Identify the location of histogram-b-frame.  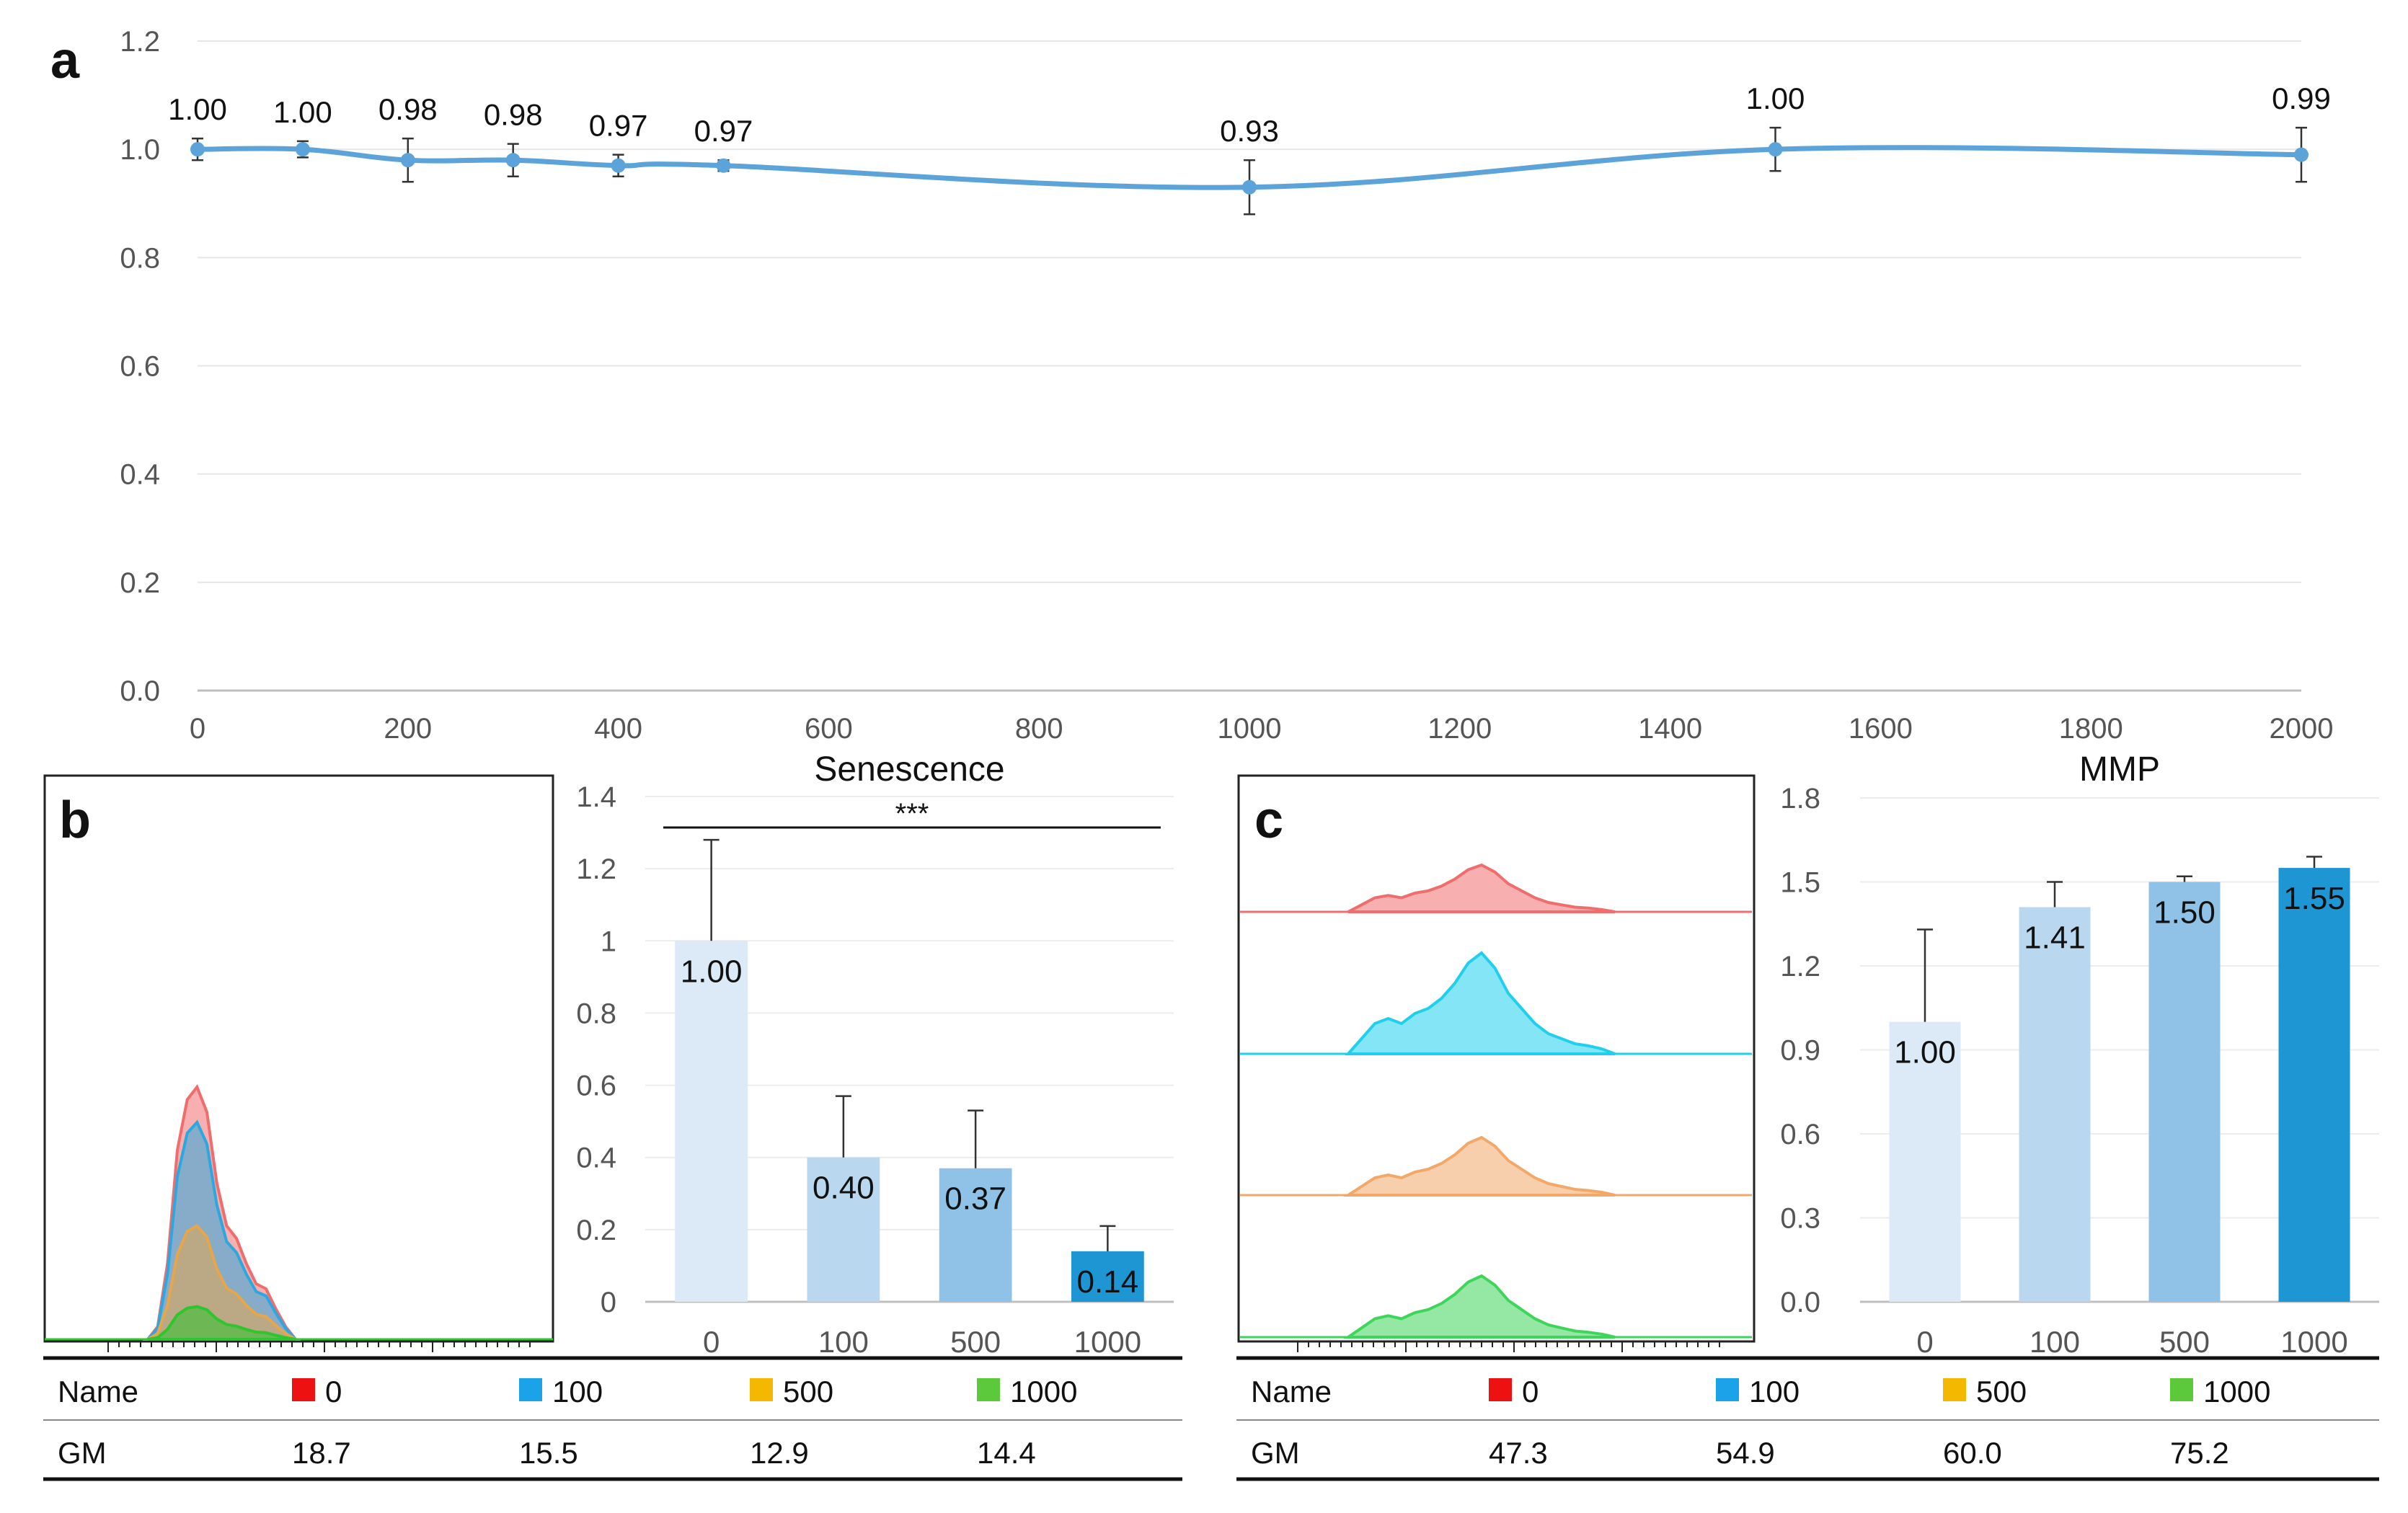
(298, 1058).